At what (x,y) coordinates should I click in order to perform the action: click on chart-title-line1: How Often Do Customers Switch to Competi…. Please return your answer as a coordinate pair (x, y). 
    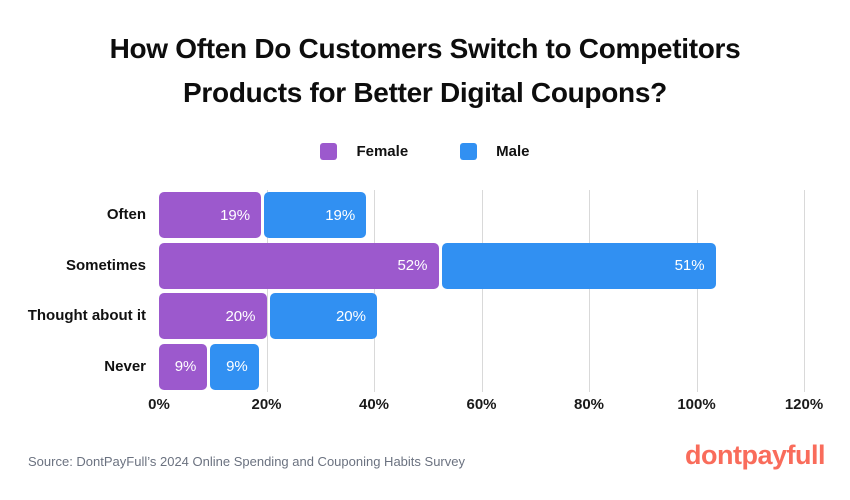
    Looking at the image, I should click on (425, 48).